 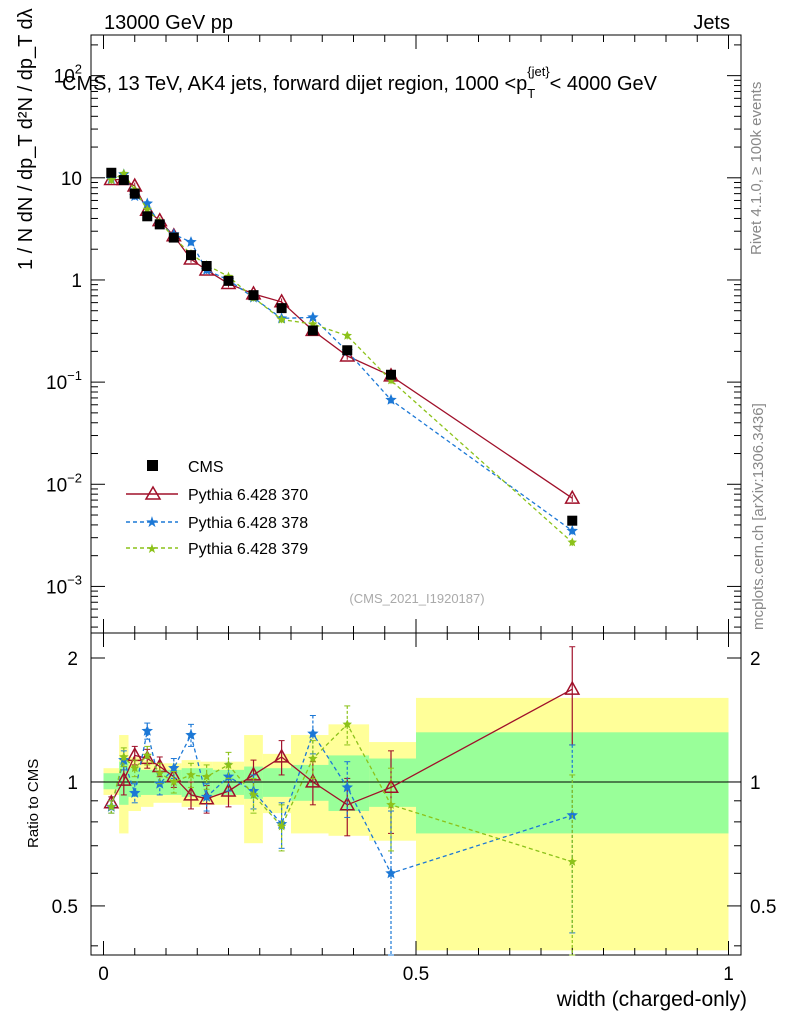 What do you see at coordinates (416, 974) in the screenshot?
I see `x-tick-label: 0.5` at bounding box center [416, 974].